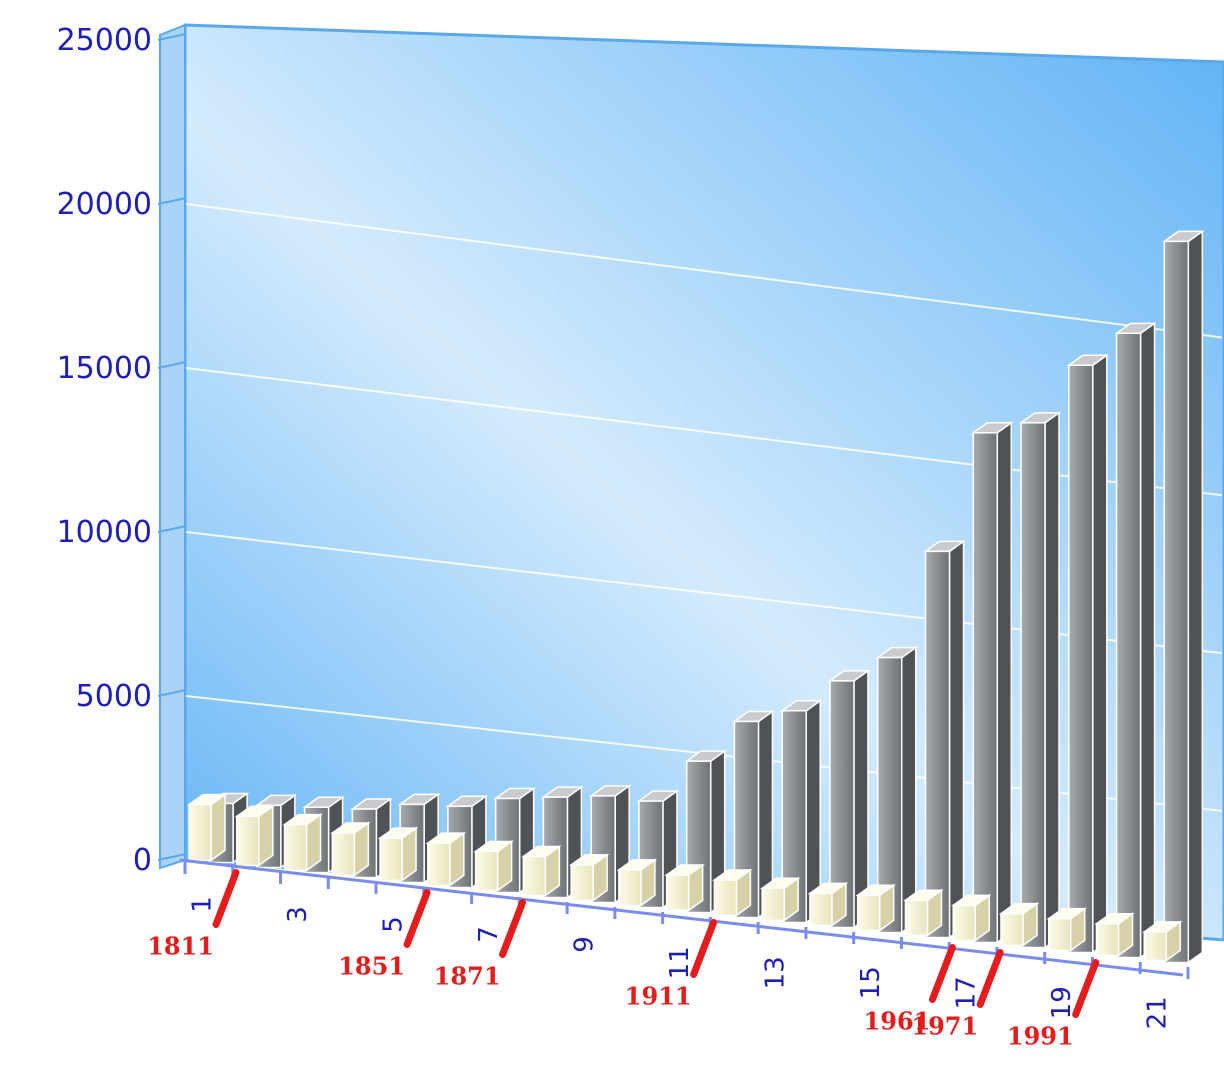 This screenshot has height=1076, width=1224. I want to click on annotation-label: 1811, so click(180, 946).